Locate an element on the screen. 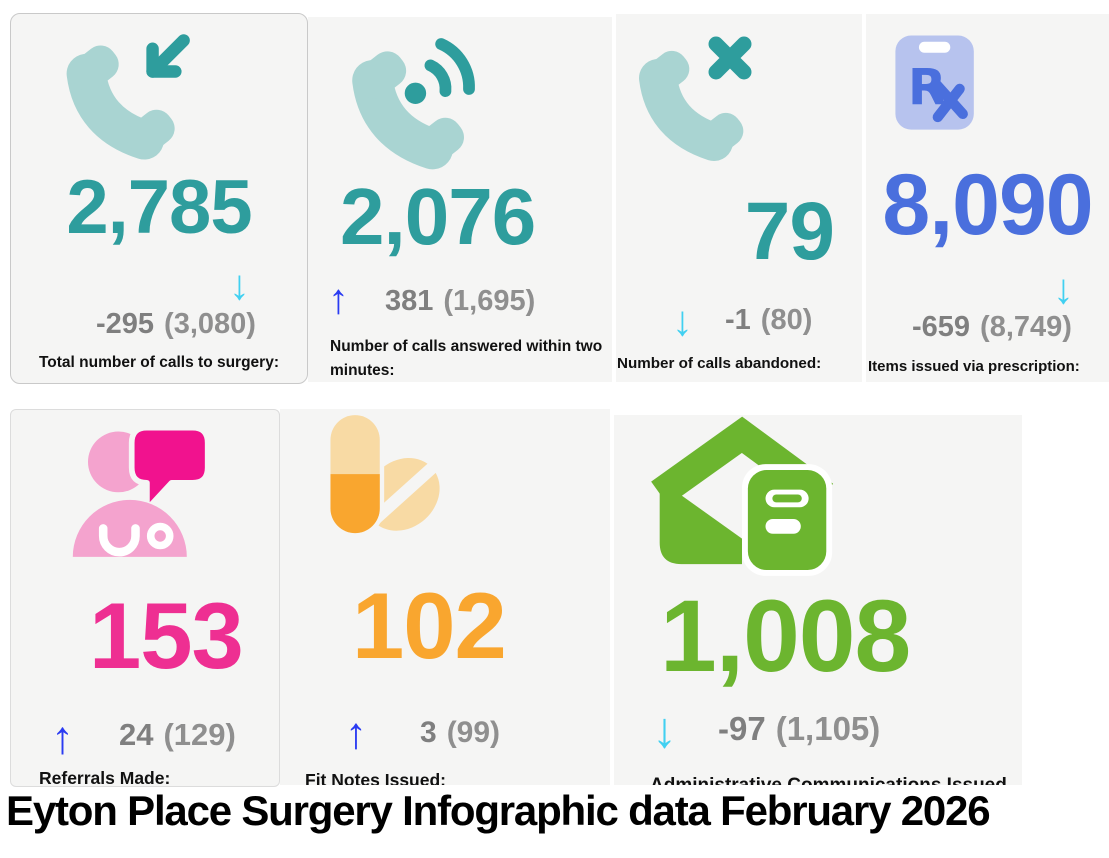 This screenshot has height=858, width=1109. delta-value: 3 is located at coordinates (428, 732).